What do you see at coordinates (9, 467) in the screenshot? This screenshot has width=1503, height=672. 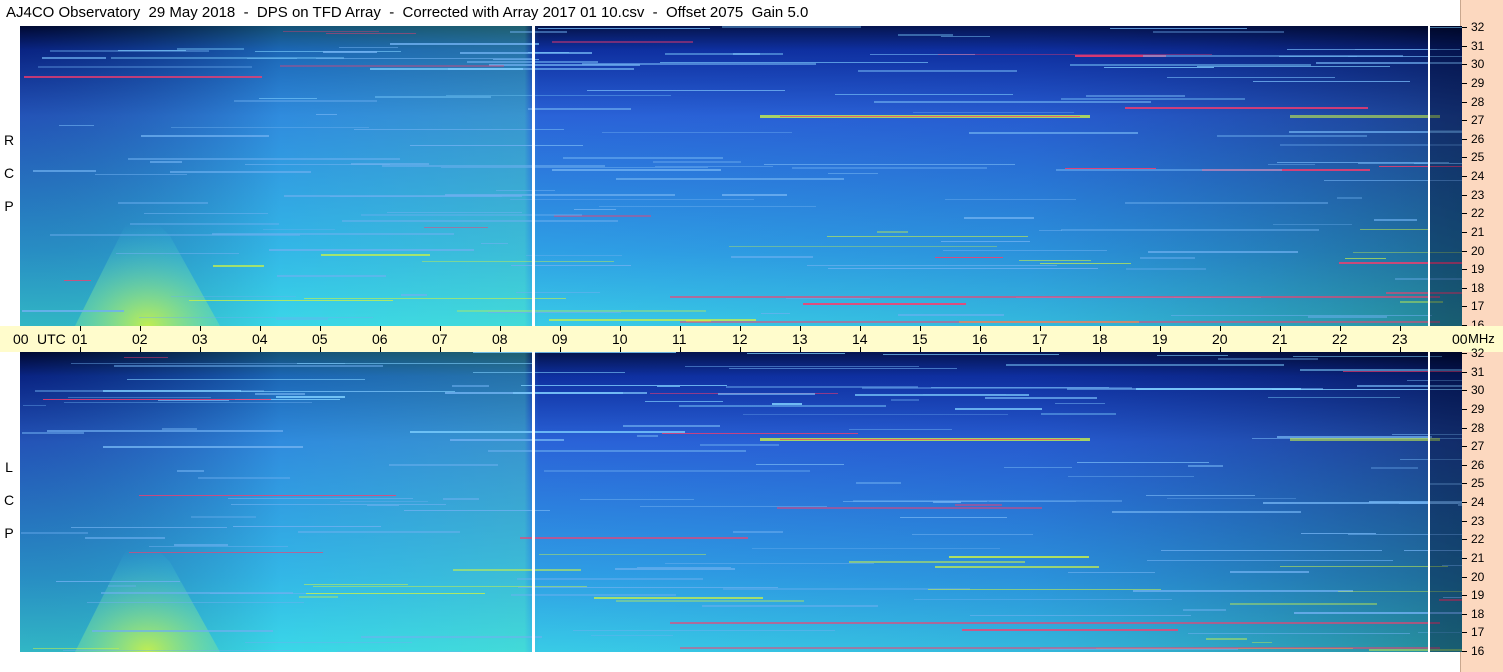 I see `polarization-letter-l-2: L` at bounding box center [9, 467].